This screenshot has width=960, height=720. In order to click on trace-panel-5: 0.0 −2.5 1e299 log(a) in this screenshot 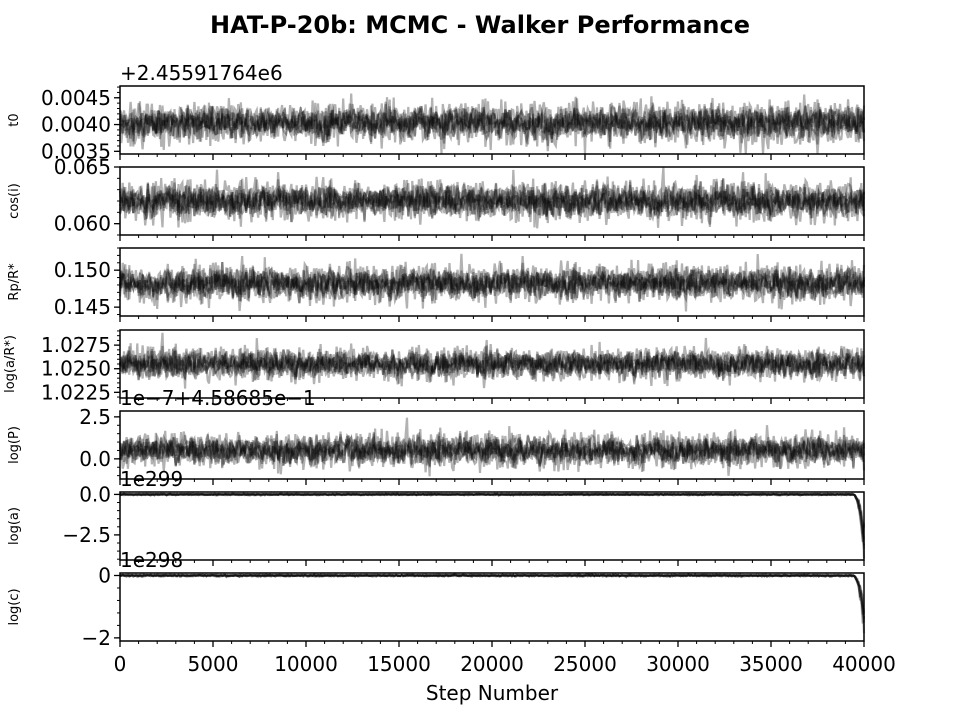, I will do `click(436, 516)`.